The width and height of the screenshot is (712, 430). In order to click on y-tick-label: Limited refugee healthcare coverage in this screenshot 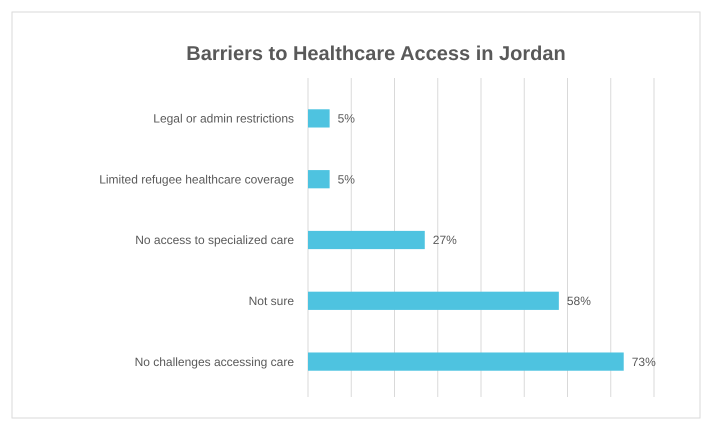, I will do `click(196, 179)`.